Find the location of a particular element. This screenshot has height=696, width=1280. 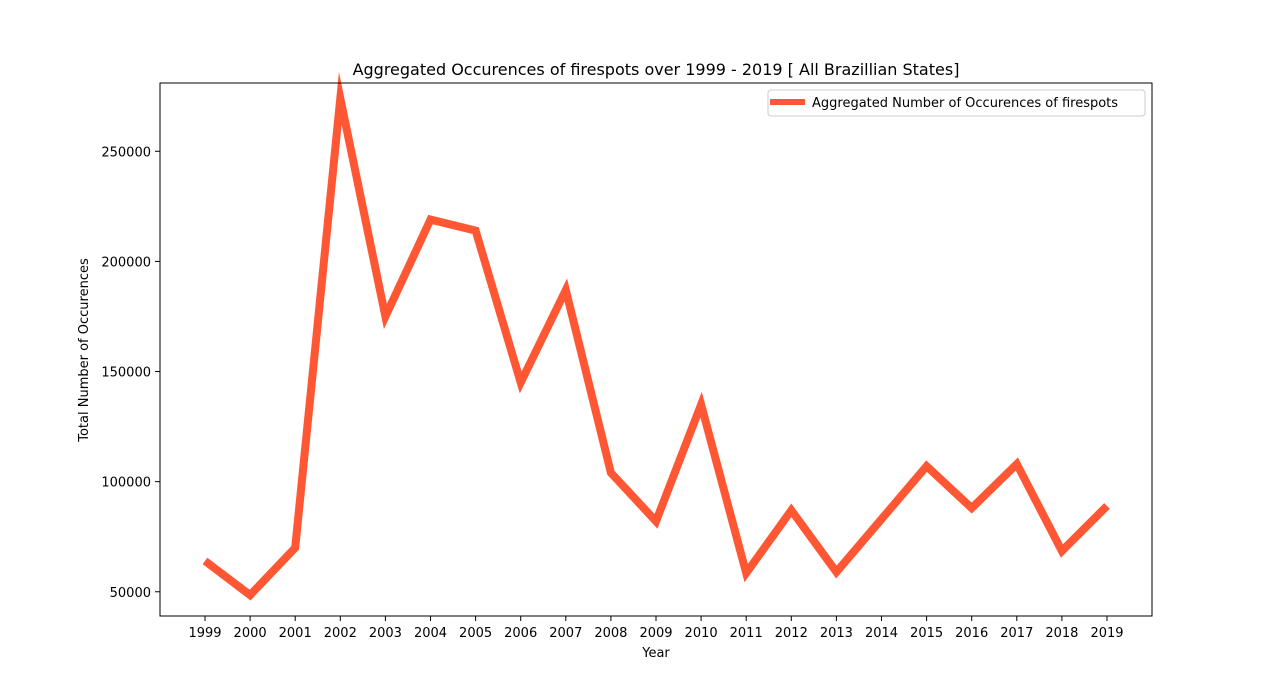

y-tick-label: 150000 is located at coordinates (126, 373).